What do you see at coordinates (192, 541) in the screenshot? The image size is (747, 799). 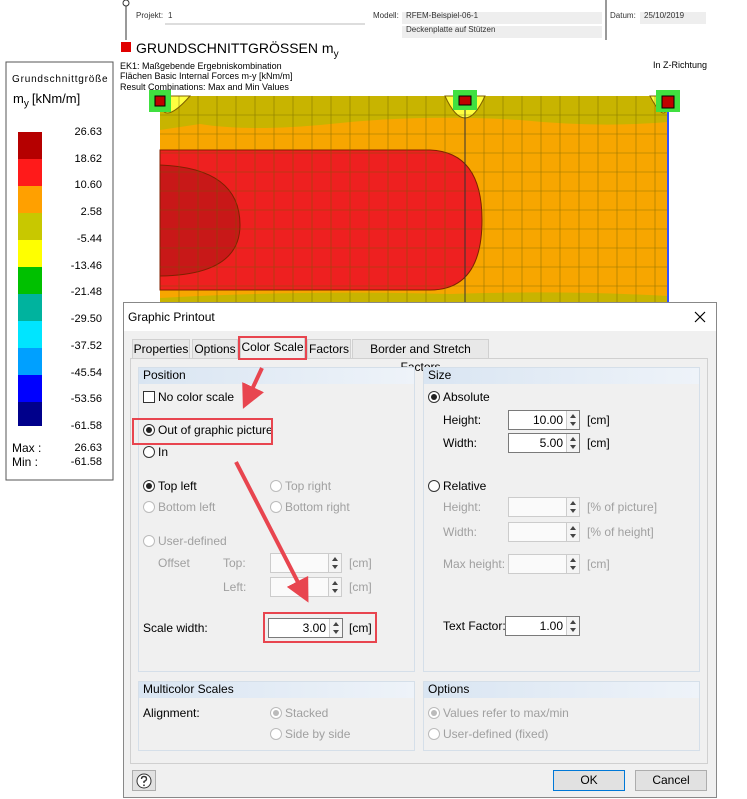 I see `radio-label: User-defined` at bounding box center [192, 541].